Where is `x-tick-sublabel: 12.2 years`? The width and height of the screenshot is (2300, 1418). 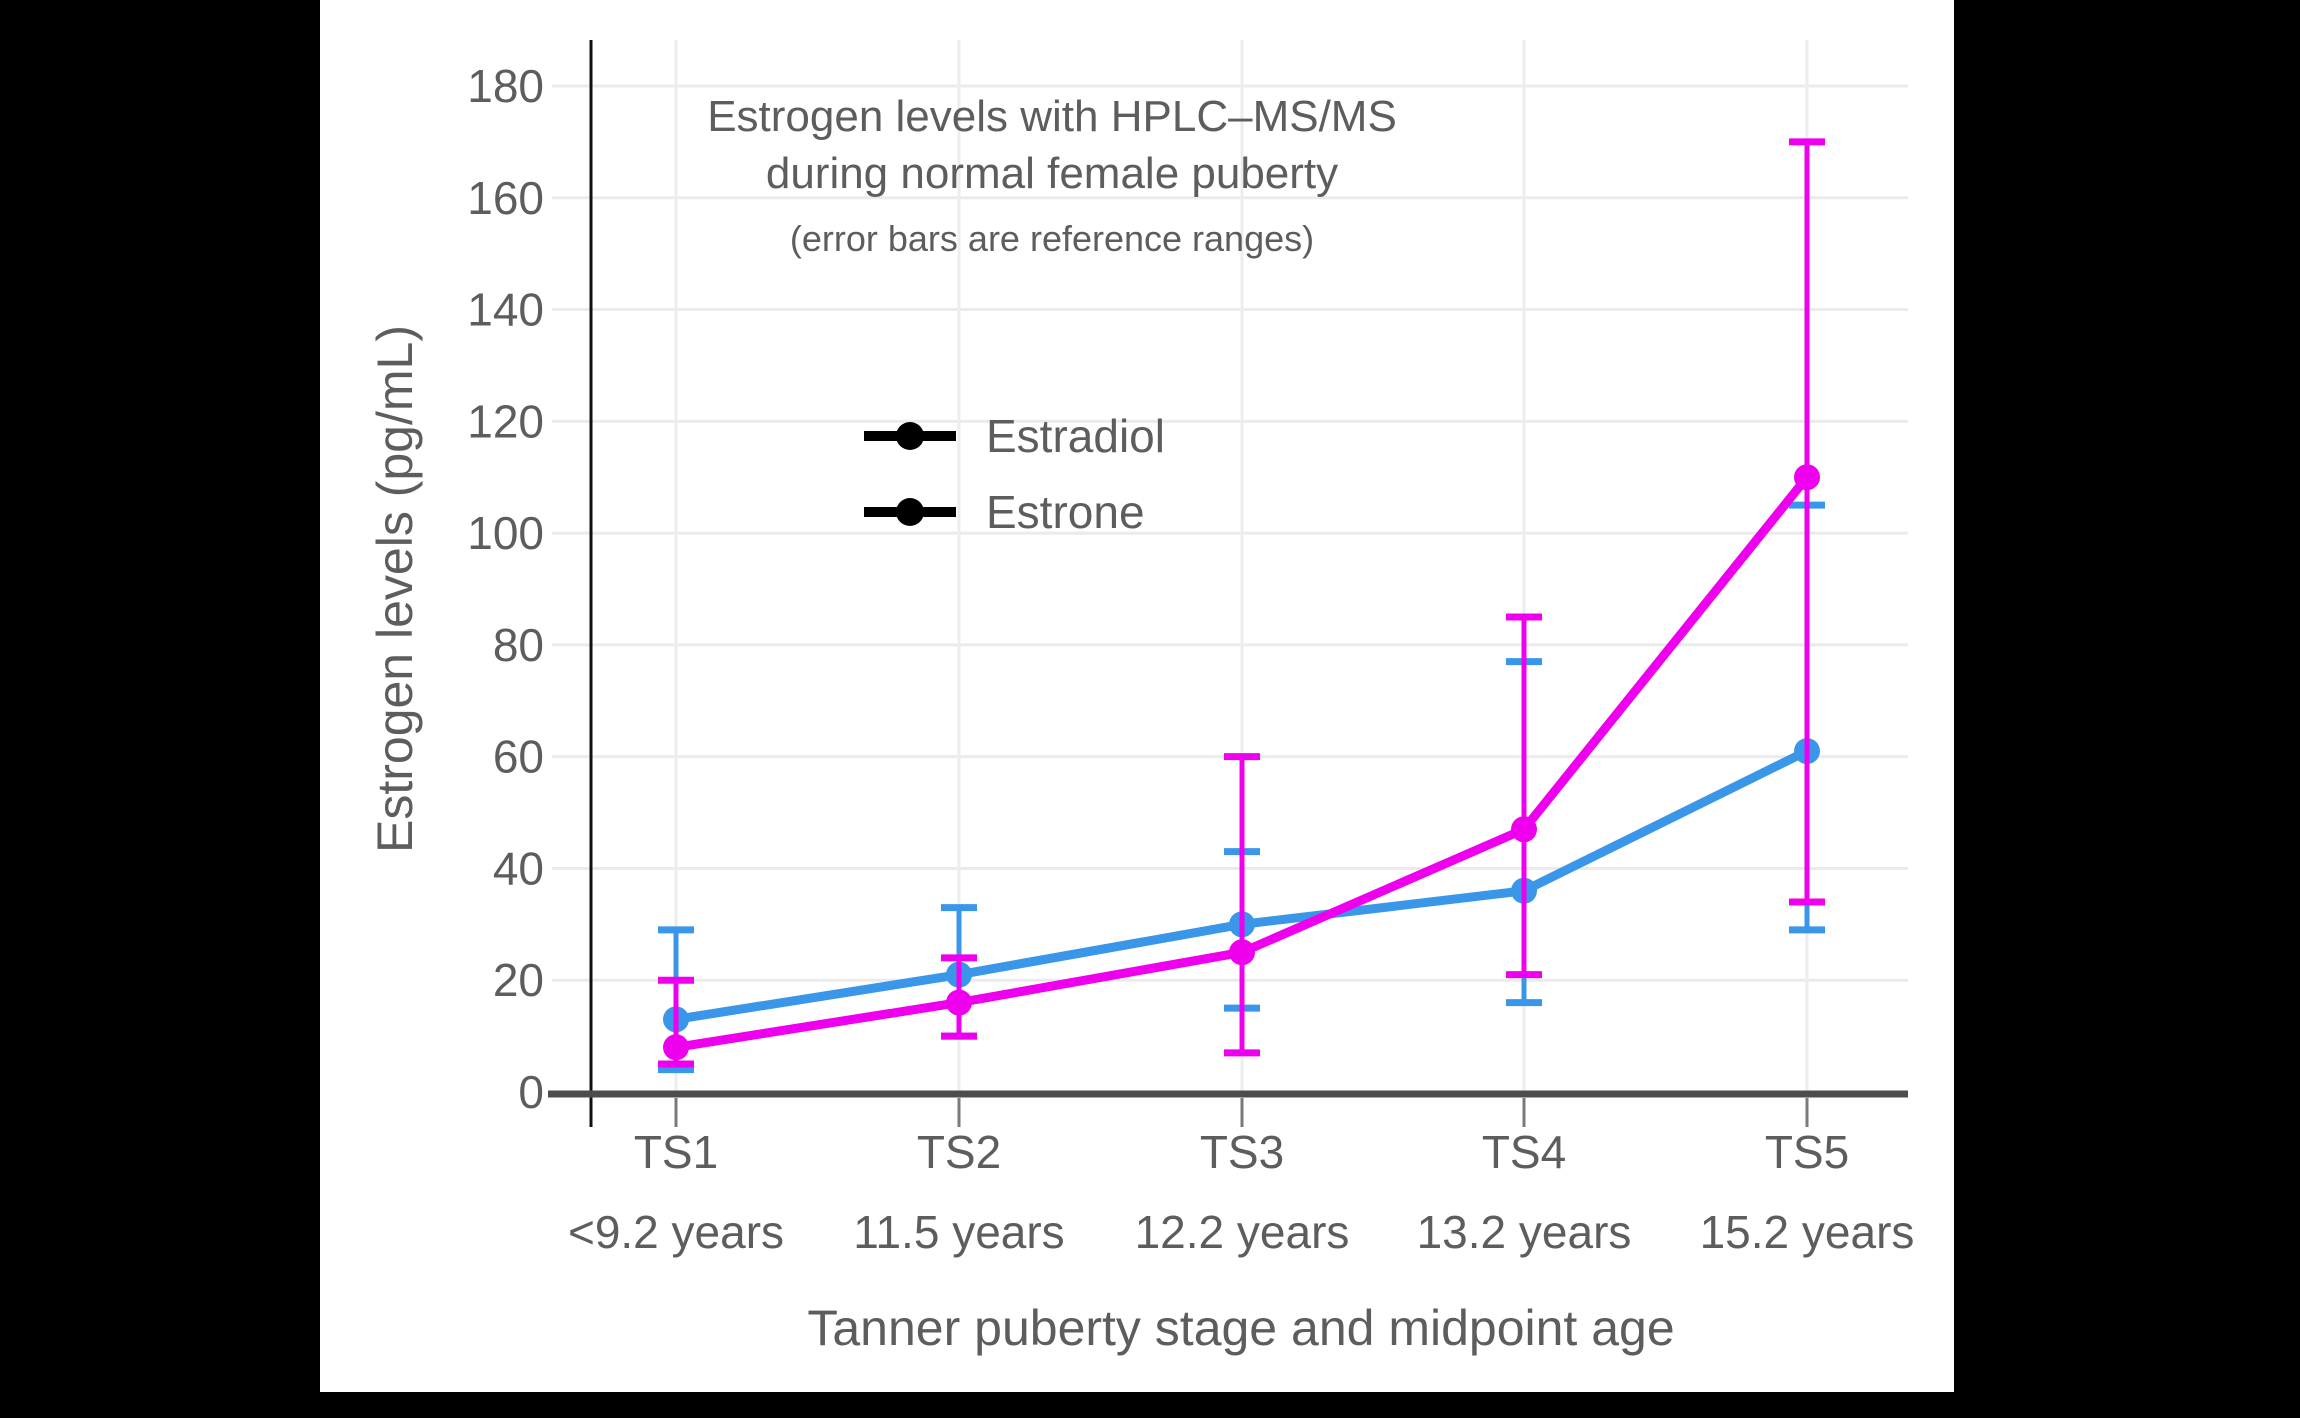
x-tick-sublabel: 12.2 years is located at coordinates (1242, 1232).